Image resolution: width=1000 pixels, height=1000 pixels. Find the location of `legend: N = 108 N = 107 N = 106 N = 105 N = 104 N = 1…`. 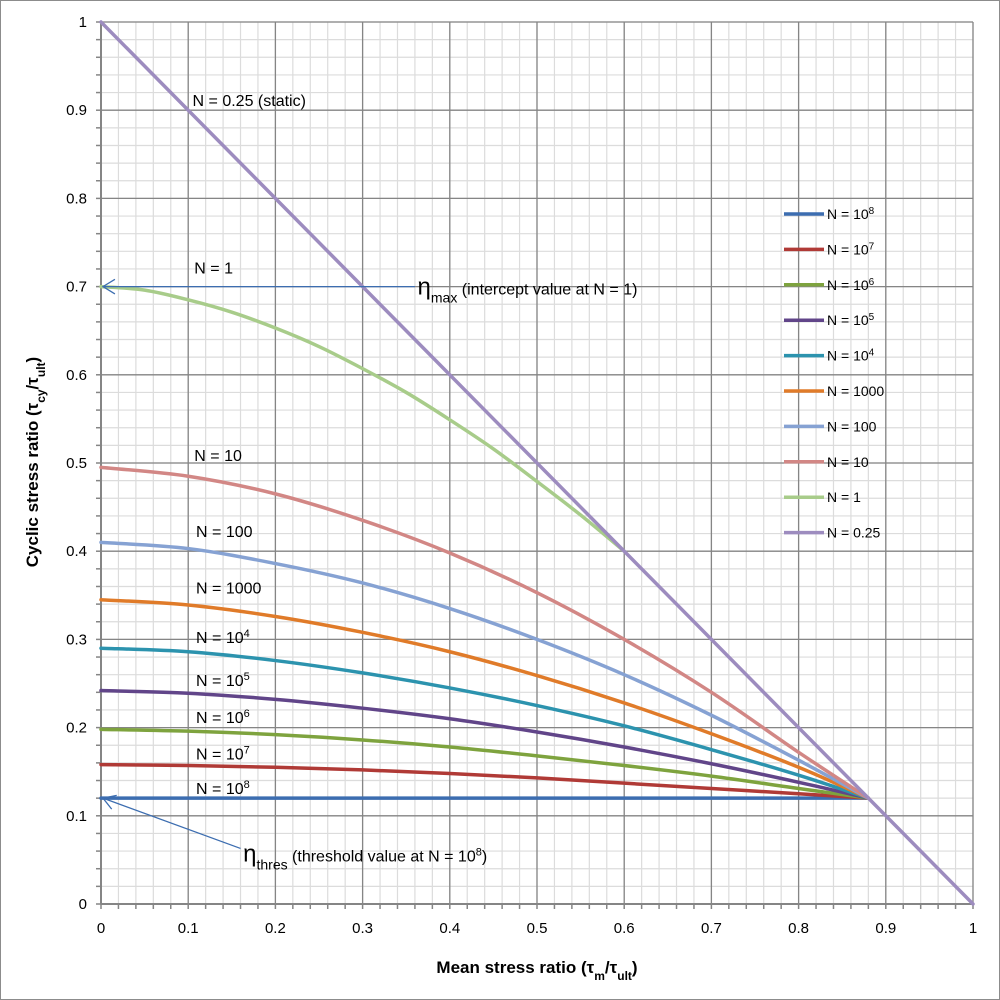

legend: N = 108 N = 107 N = 106 N = 105 N = 104 N = 1… is located at coordinates (834, 373).